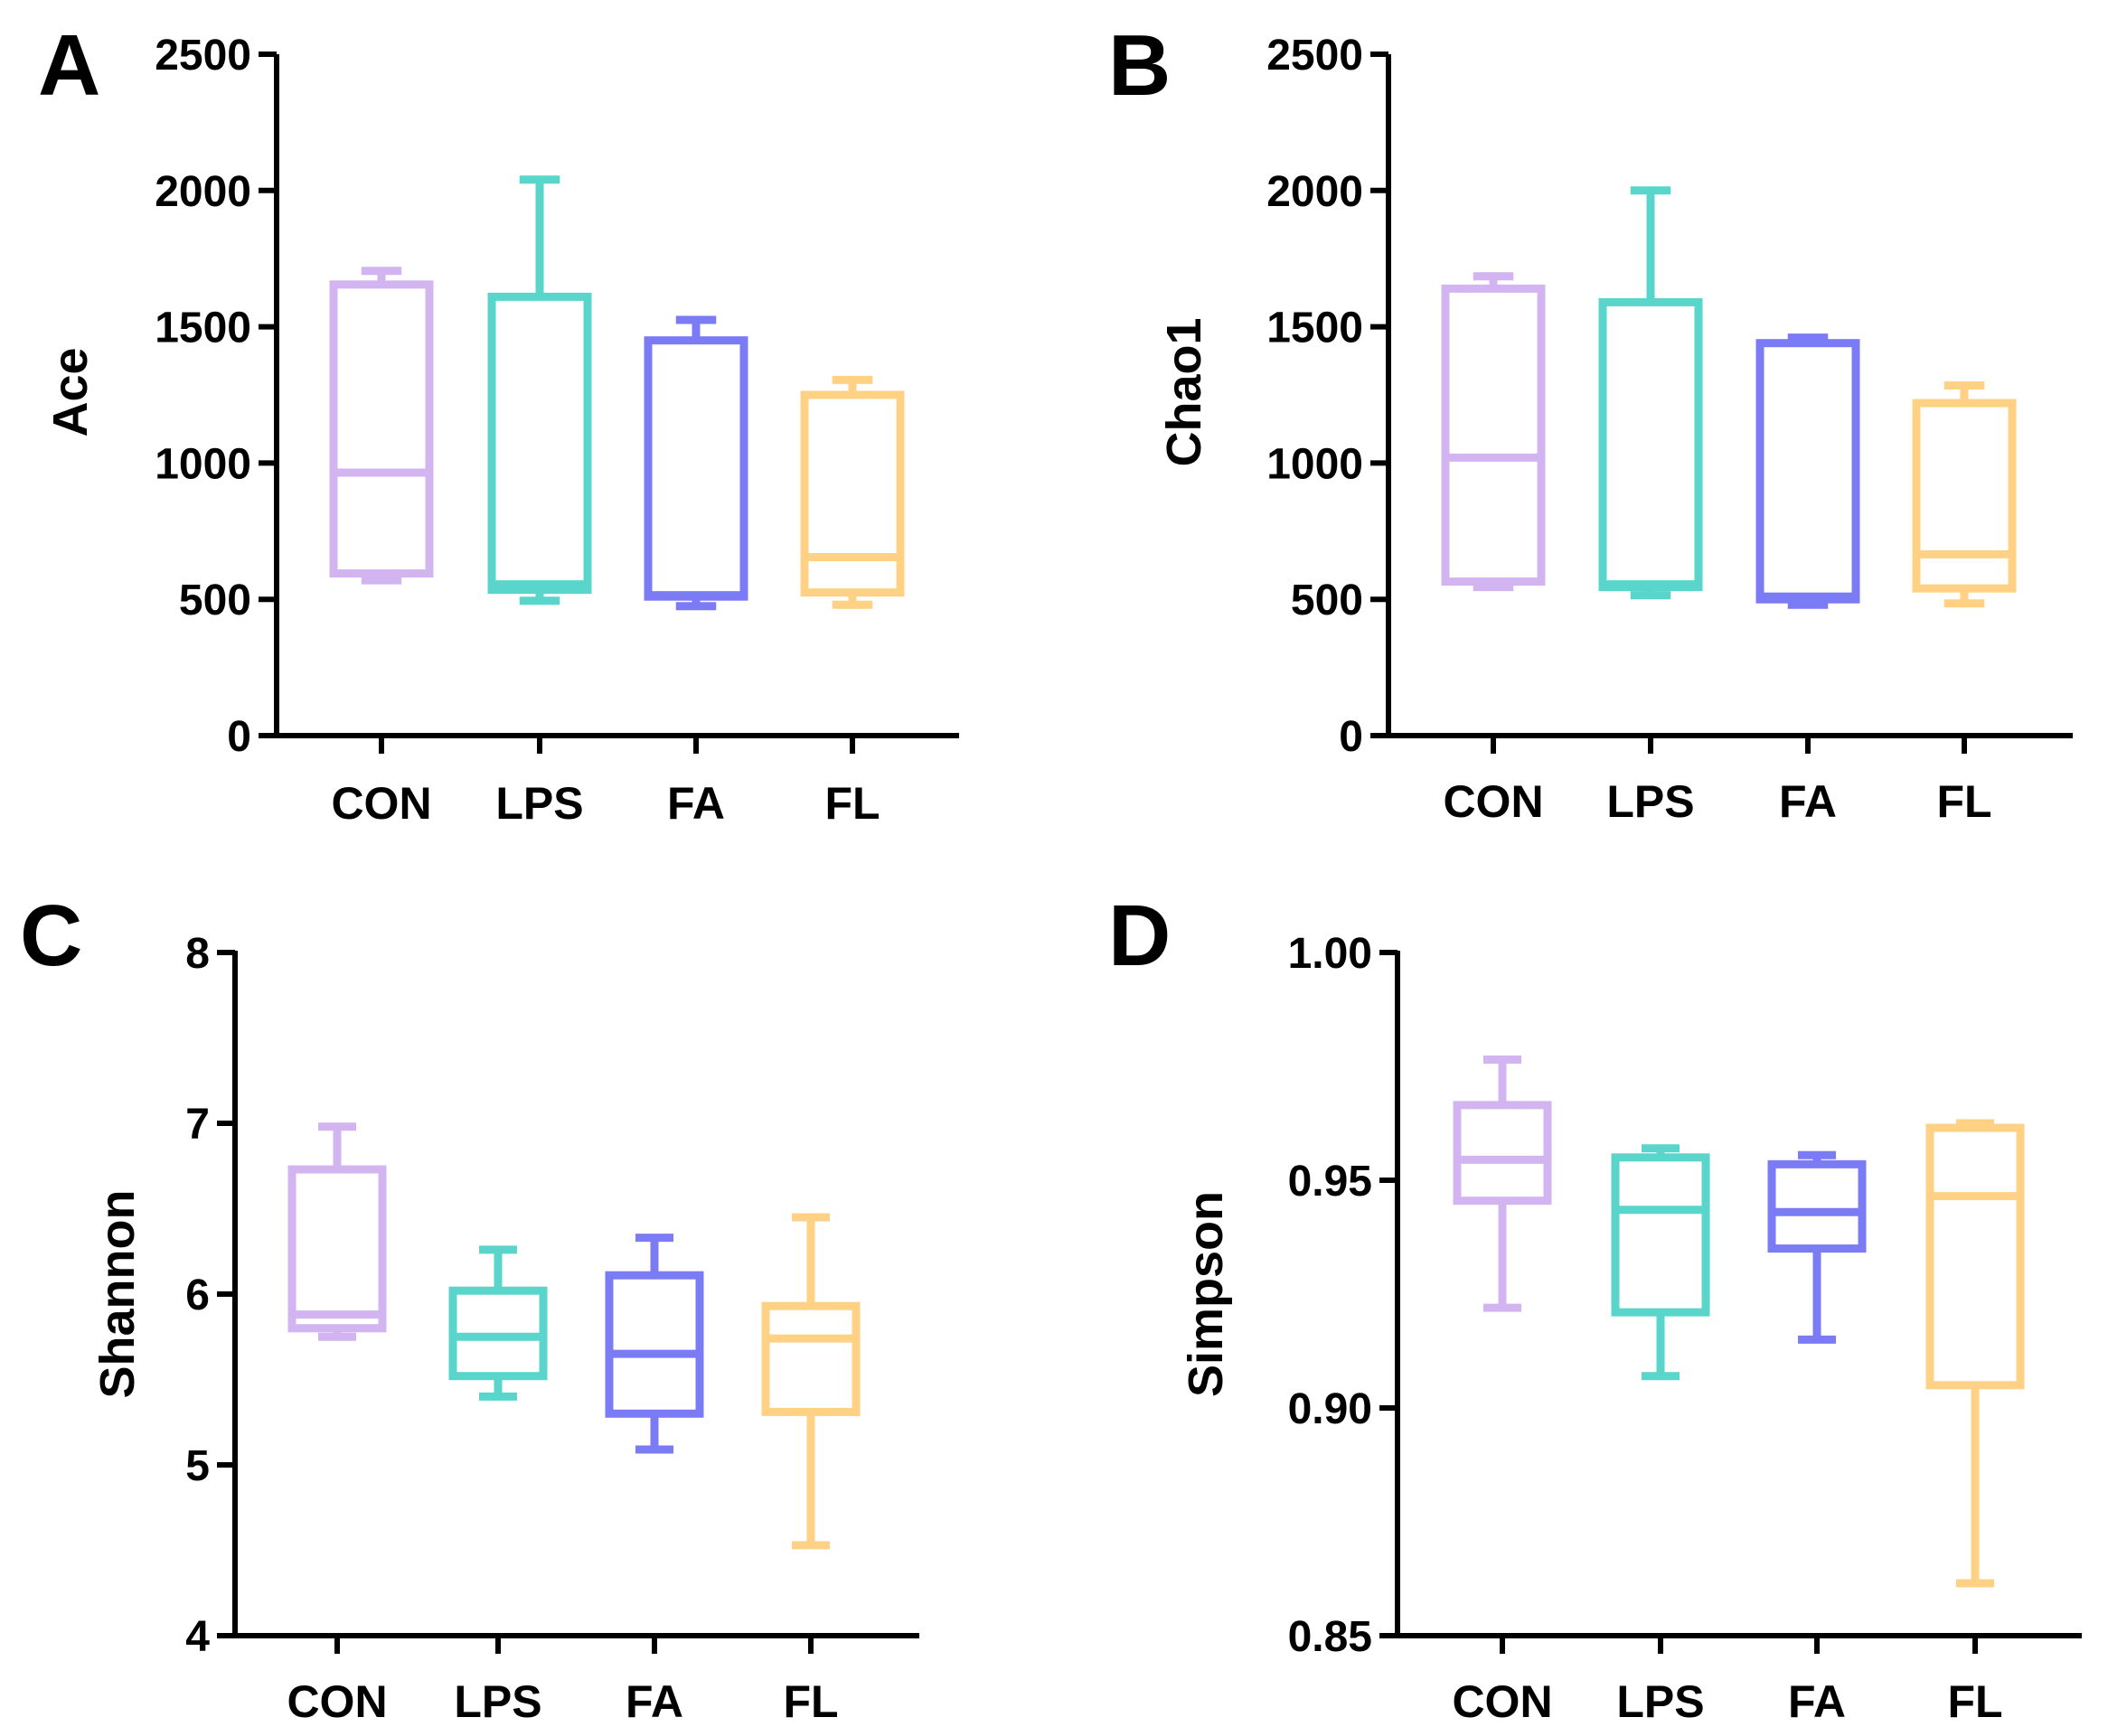 The height and width of the screenshot is (1736, 2108). What do you see at coordinates (1727, 1701) in the screenshot?
I see `panel-d-category-labels: CON LPS FA FL` at bounding box center [1727, 1701].